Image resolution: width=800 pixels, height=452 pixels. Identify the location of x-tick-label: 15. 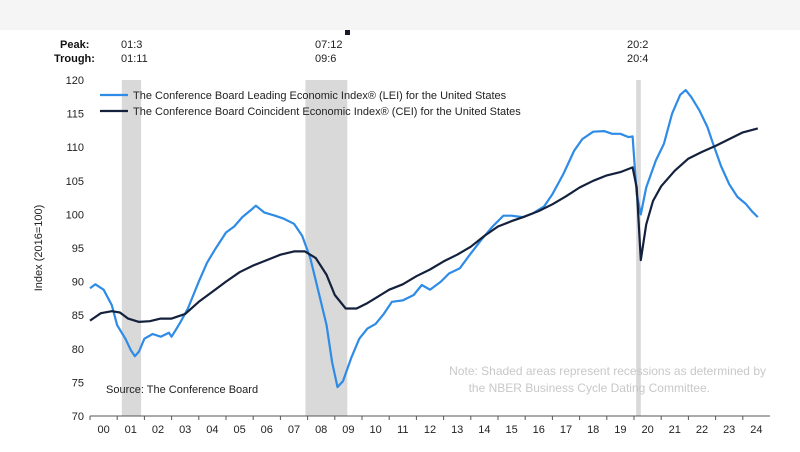
(511, 430).